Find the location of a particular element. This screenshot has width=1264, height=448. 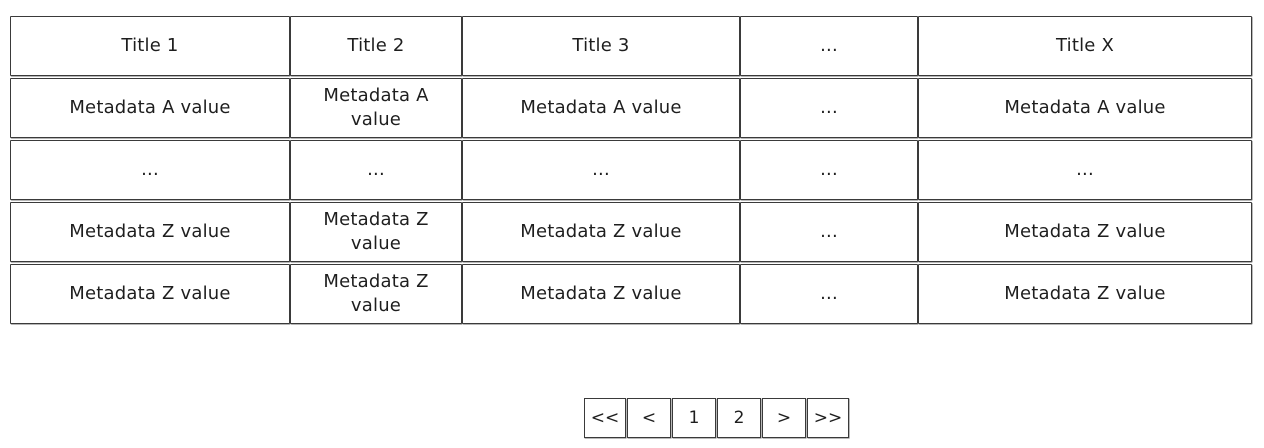

pagination: << < 1 2 > >> is located at coordinates (717, 418).